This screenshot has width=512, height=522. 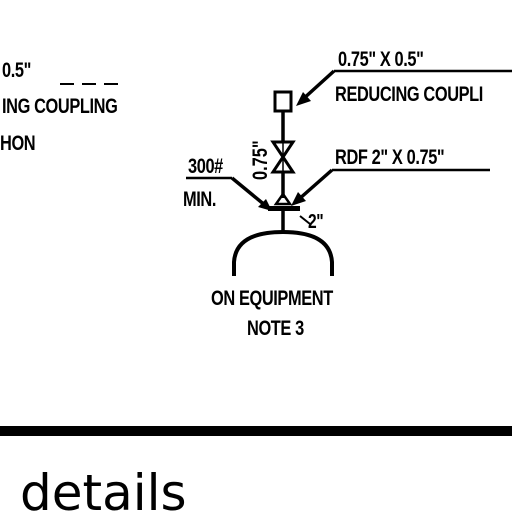 I want to click on rdf-label: RDF 2" X 0.75", so click(x=390, y=157).